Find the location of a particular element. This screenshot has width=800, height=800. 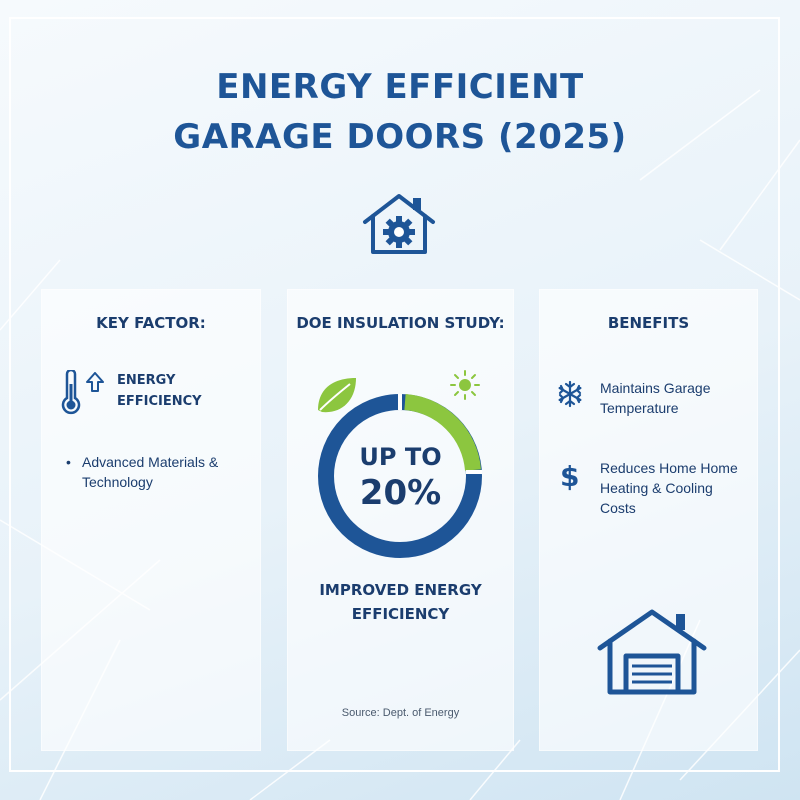

bullet-text: Advanced Materials & Technology is located at coordinates (150, 472).